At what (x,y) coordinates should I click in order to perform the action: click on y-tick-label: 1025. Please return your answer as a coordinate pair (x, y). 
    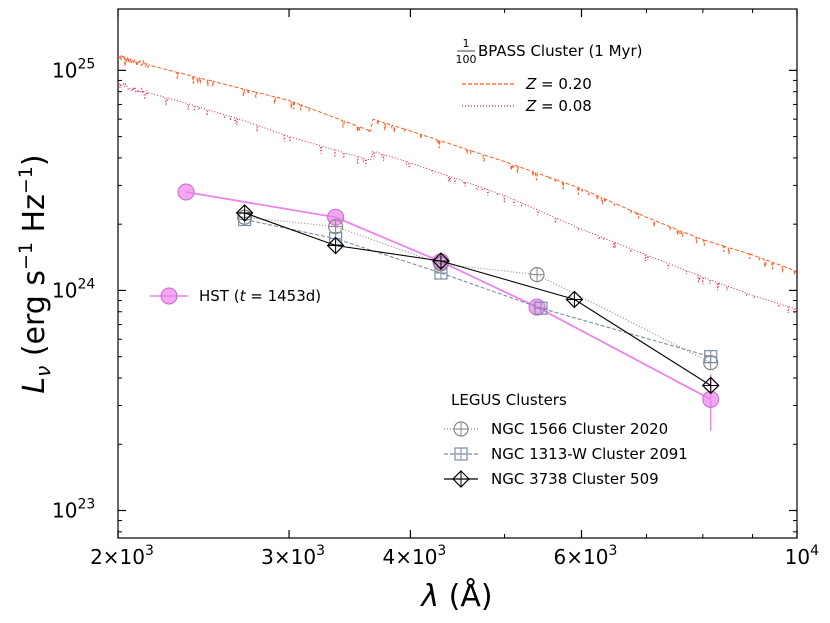
    Looking at the image, I should click on (73, 69).